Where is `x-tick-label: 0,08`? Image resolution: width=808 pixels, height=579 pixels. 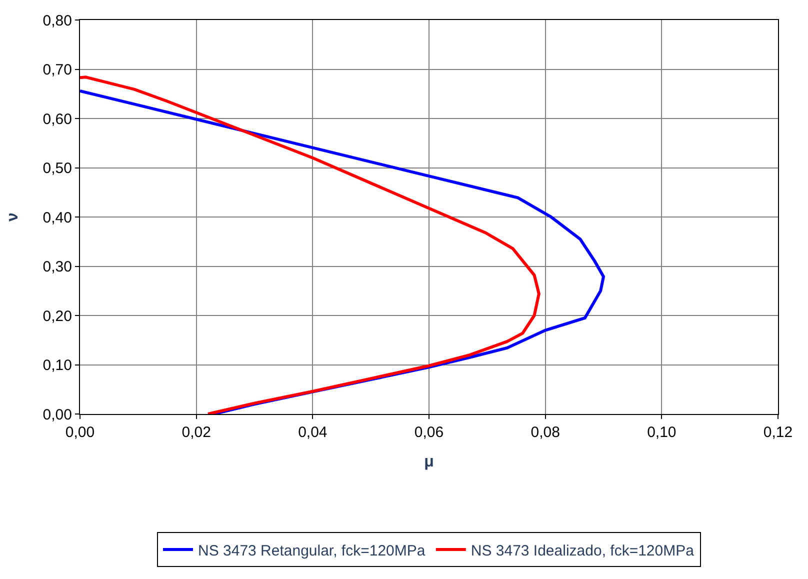
x-tick-label: 0,08 is located at coordinates (545, 432).